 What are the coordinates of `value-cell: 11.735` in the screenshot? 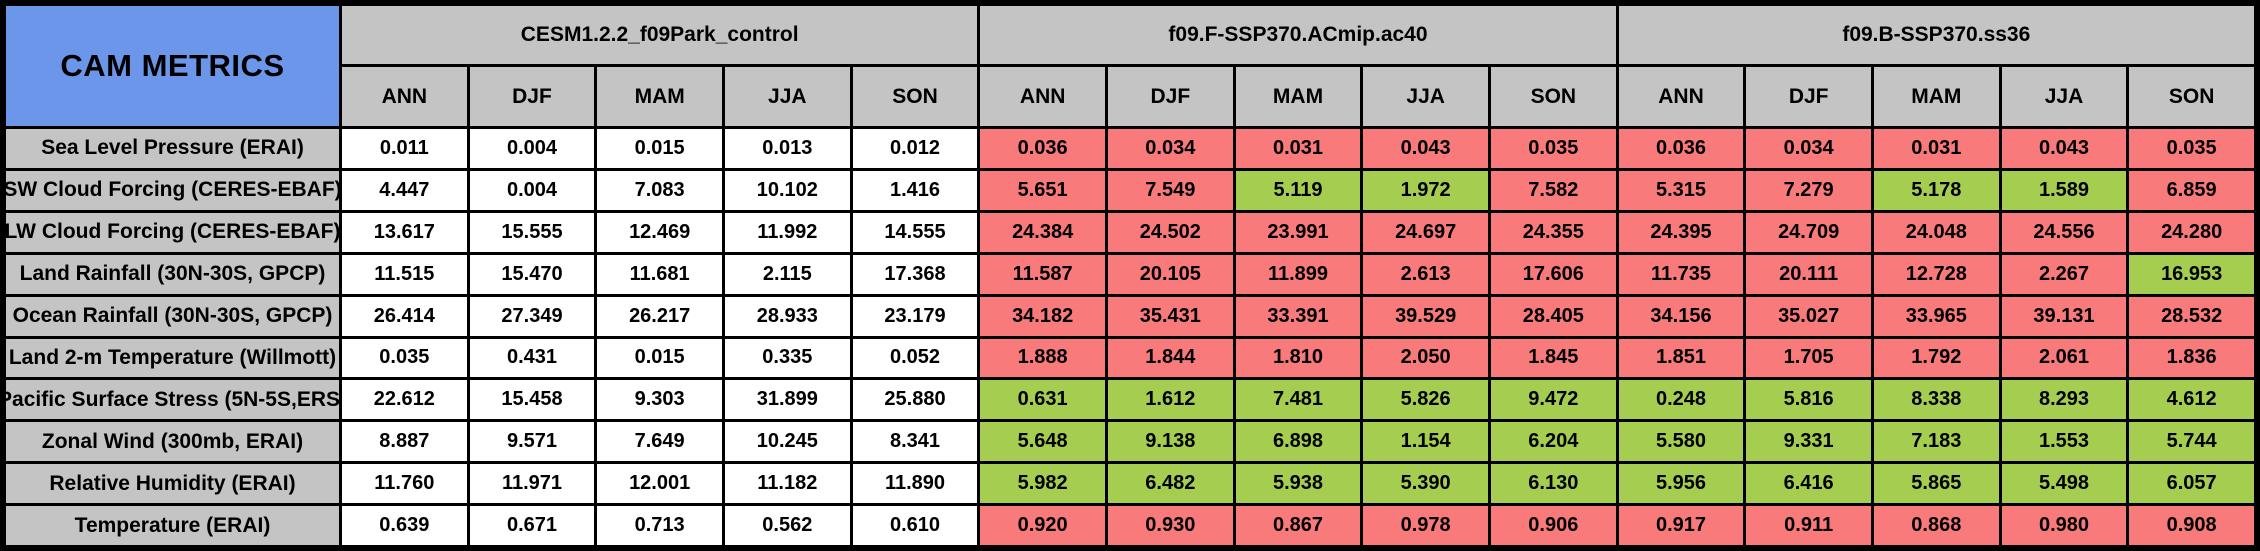 It's located at (1681, 274).